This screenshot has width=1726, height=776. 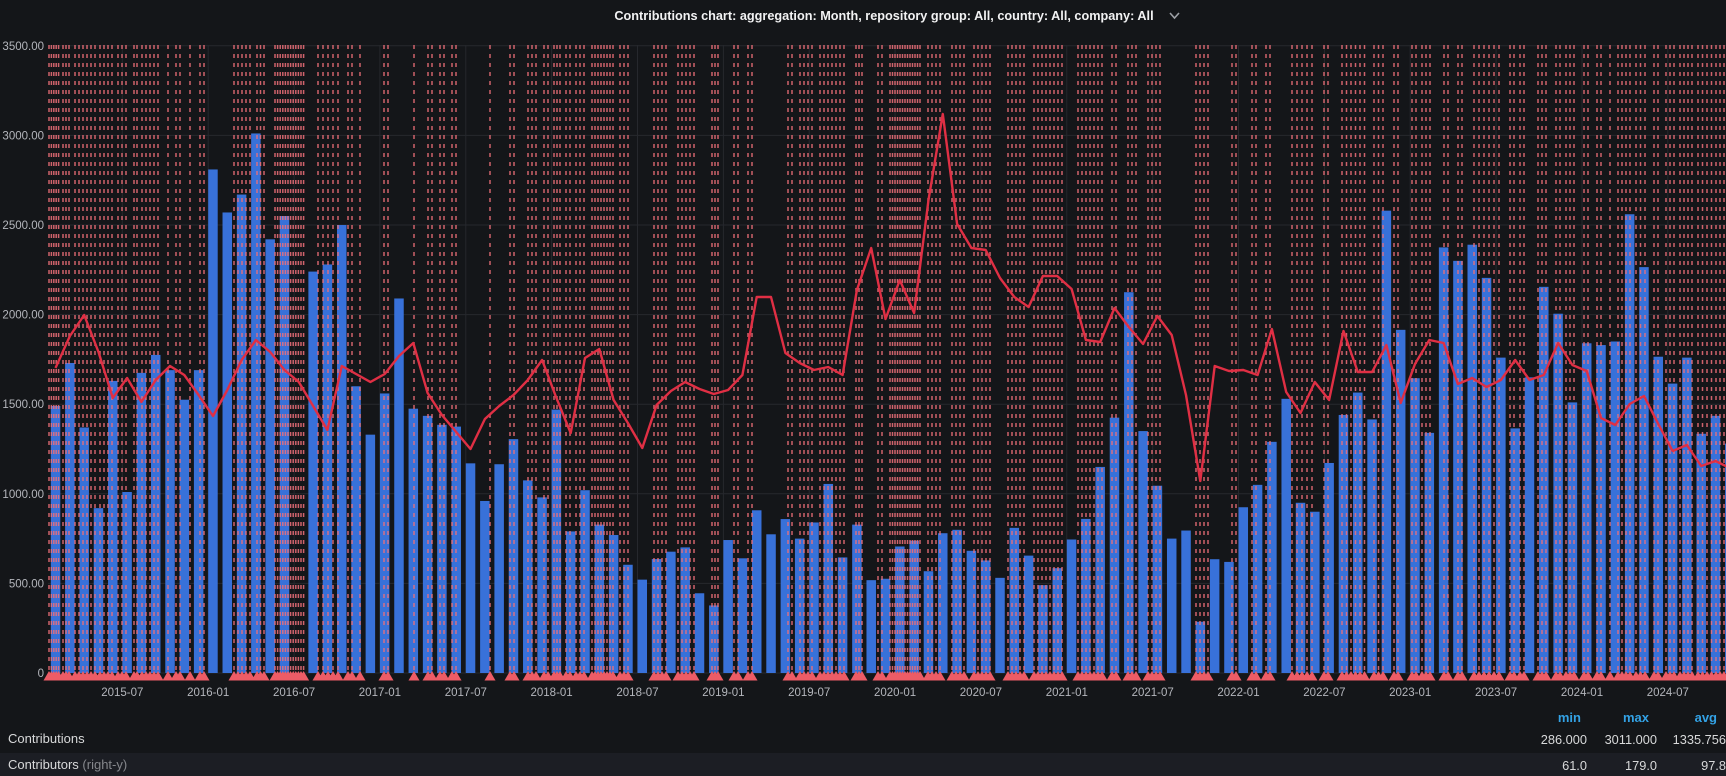 What do you see at coordinates (208, 693) in the screenshot?
I see `svg-text: 2016-01` at bounding box center [208, 693].